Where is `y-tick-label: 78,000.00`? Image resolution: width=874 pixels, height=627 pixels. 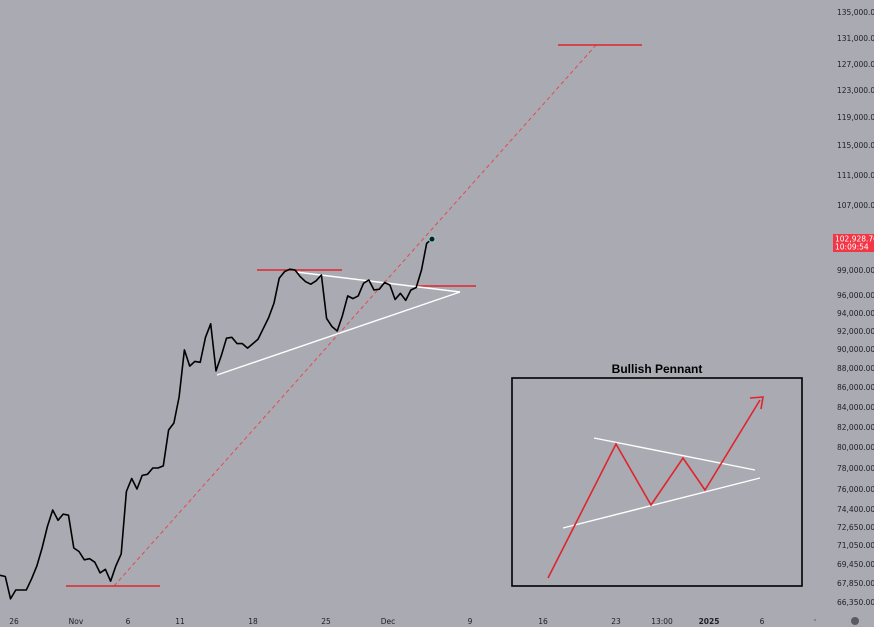 y-tick-label: 78,000.00 is located at coordinates (855, 468).